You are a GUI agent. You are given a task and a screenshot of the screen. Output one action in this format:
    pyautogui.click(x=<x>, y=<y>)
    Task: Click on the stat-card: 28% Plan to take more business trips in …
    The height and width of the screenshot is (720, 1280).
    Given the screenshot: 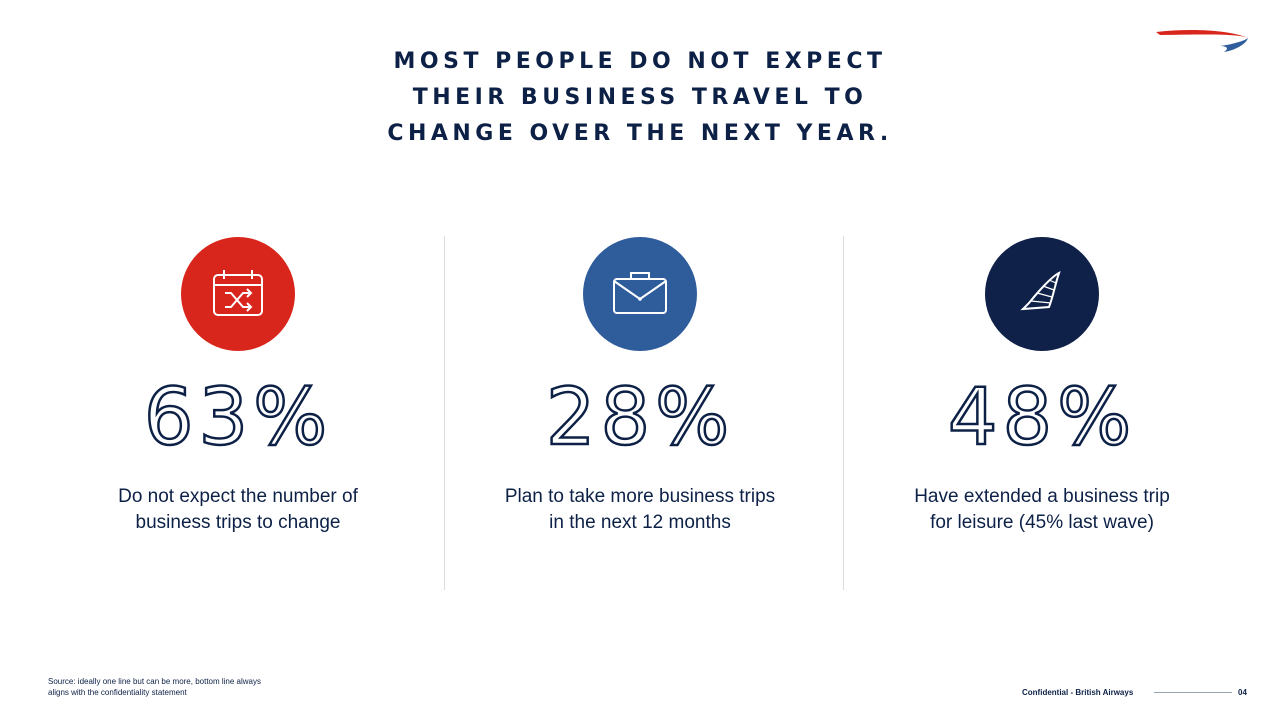 What is the action you would take?
    pyautogui.click(x=640, y=406)
    